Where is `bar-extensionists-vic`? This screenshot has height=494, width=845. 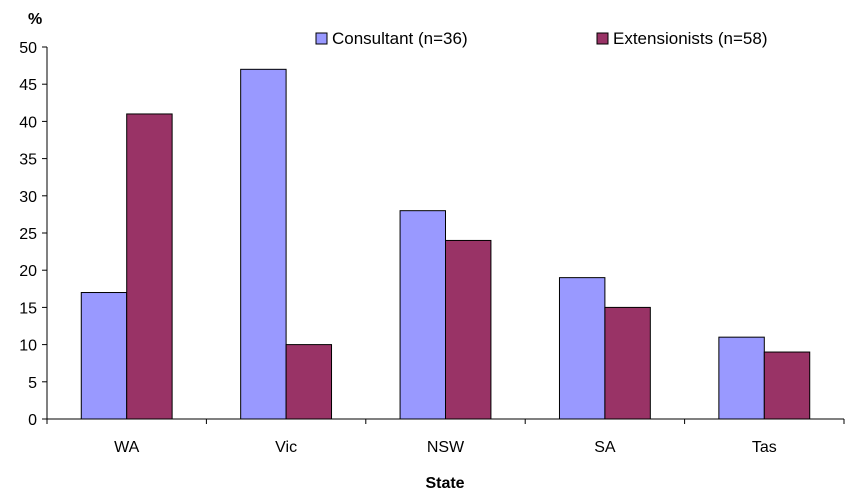
bar-extensionists-vic is located at coordinates (309, 382).